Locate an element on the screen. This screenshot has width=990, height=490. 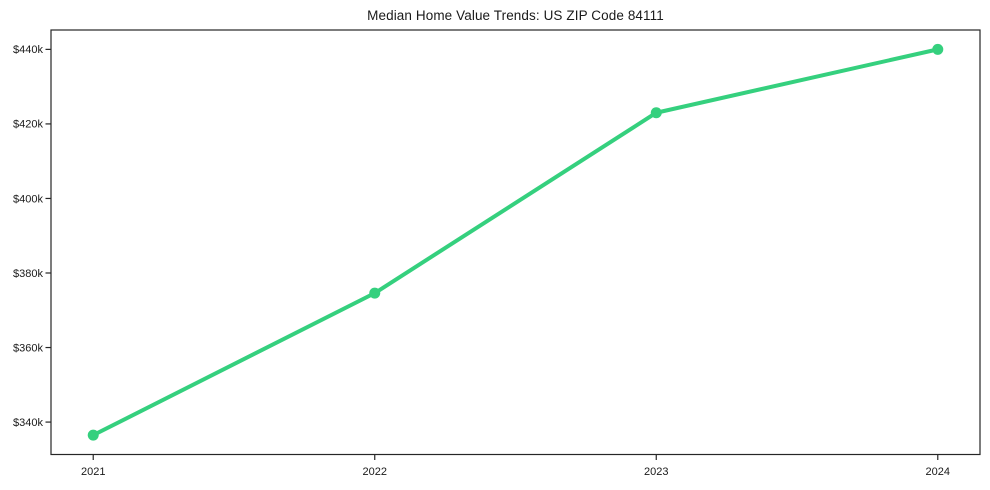
y-tick-label: $380k is located at coordinates (28, 274).